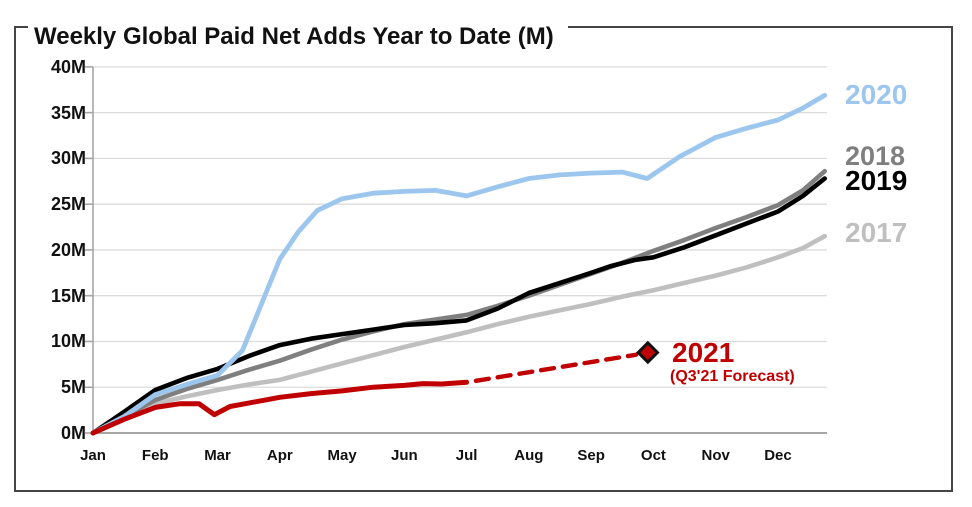 This screenshot has width=972, height=507. I want to click on x-axis-label: Apr, so click(279, 455).